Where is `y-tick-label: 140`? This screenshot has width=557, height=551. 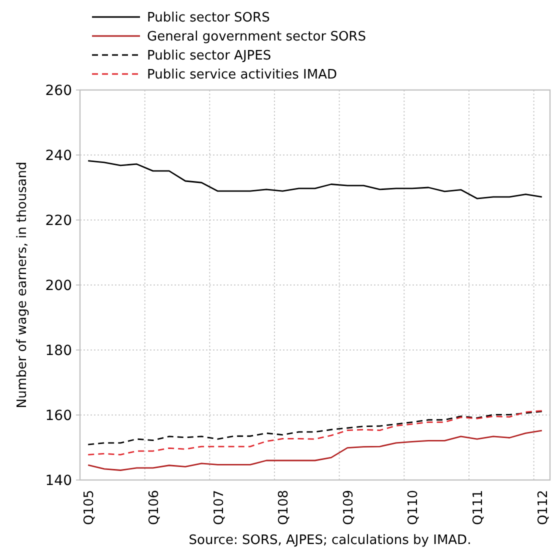
y-tick-label: 140 is located at coordinates (58, 480).